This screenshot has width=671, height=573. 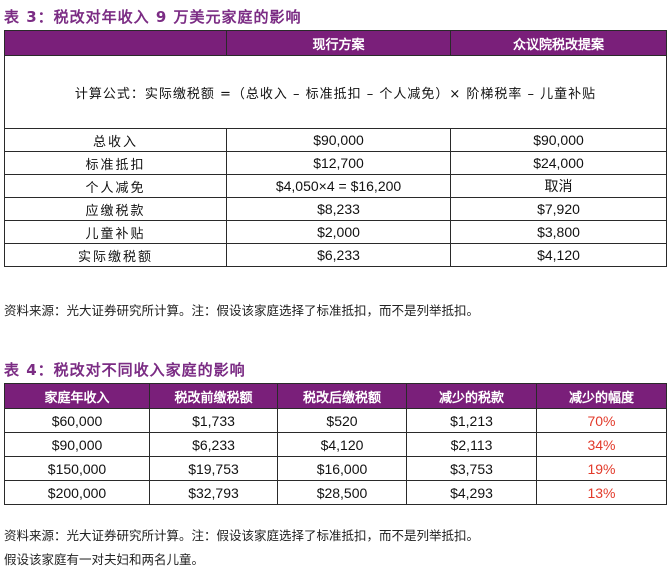 I want to click on table-row: $200,000 $32,793 $28,500 $4,293 13%, so click(x=335, y=492).